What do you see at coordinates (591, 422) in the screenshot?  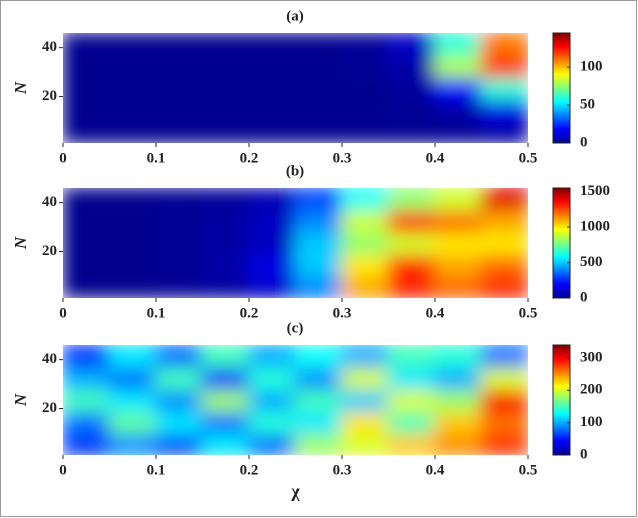 I see `colorbar-tick-label: 100` at bounding box center [591, 422].